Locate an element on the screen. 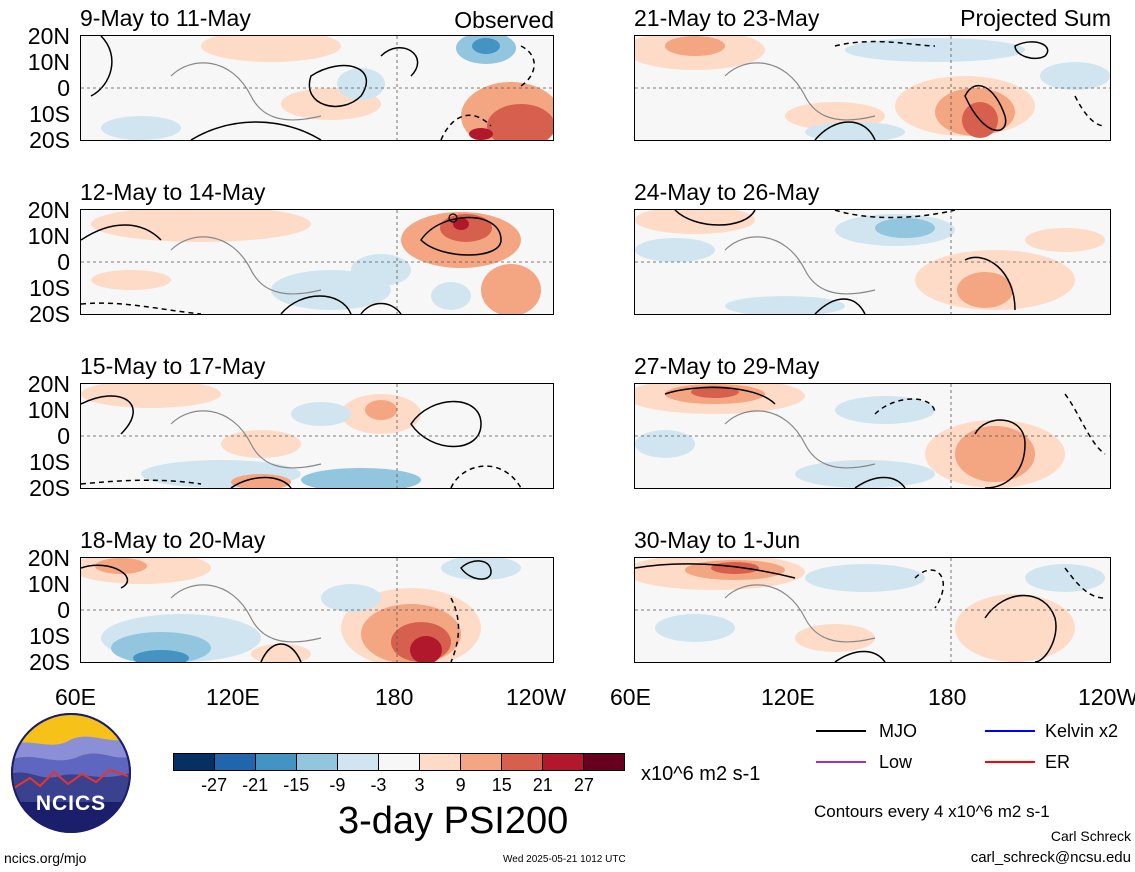 This screenshot has width=1135, height=872. panel-title-4: 18-May to 20-May is located at coordinates (173, 540).